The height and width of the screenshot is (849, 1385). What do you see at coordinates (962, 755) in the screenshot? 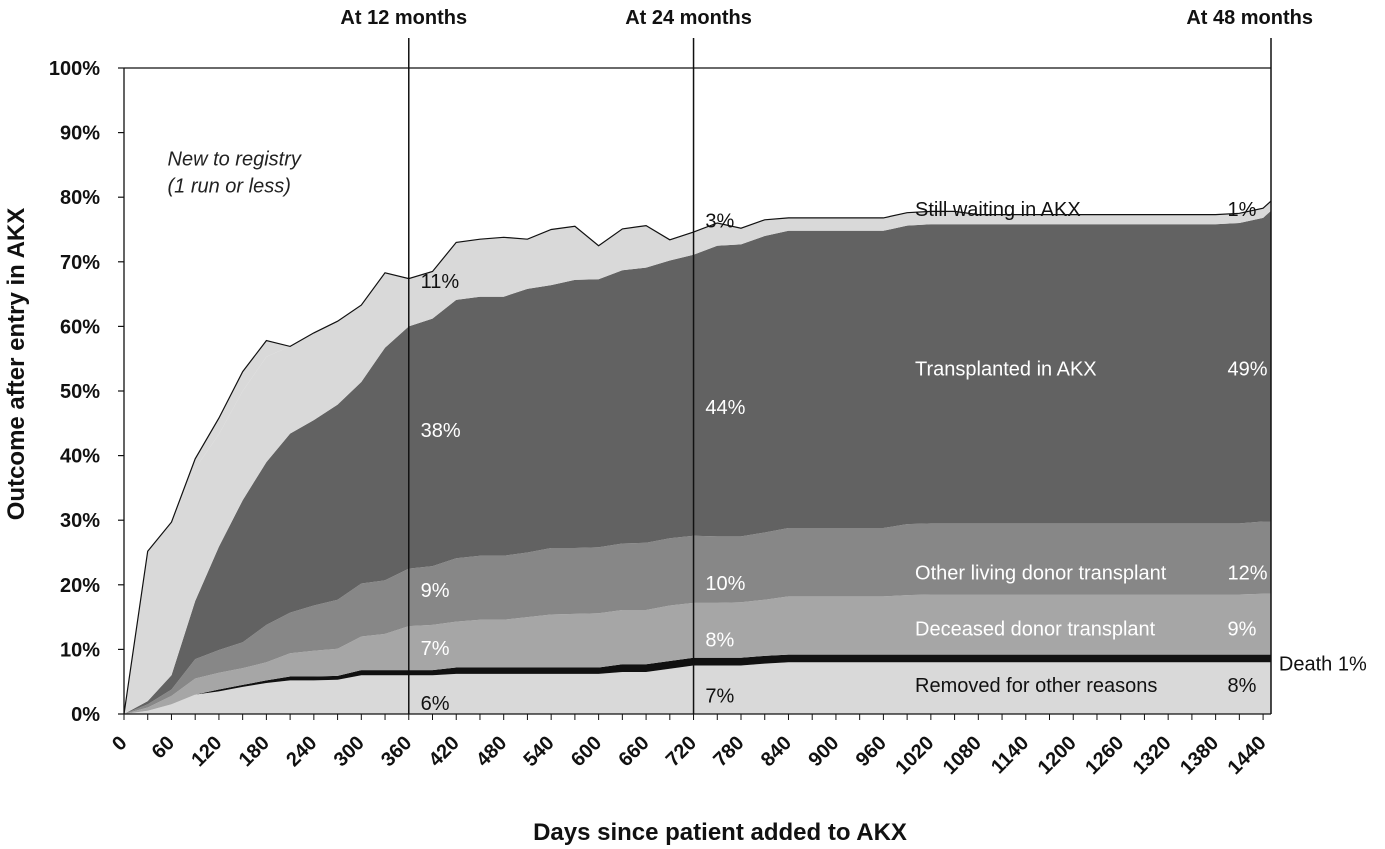
I see `x-tick-label: 1080` at bounding box center [962, 755].